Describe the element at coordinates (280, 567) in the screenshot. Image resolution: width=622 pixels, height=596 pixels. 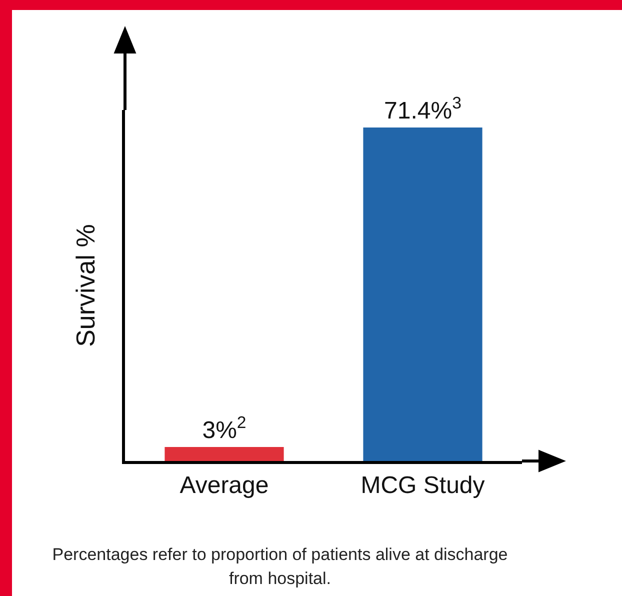
I see `text: Percentages refer to proportion of patients alive at discharge from hospital.` at that location.